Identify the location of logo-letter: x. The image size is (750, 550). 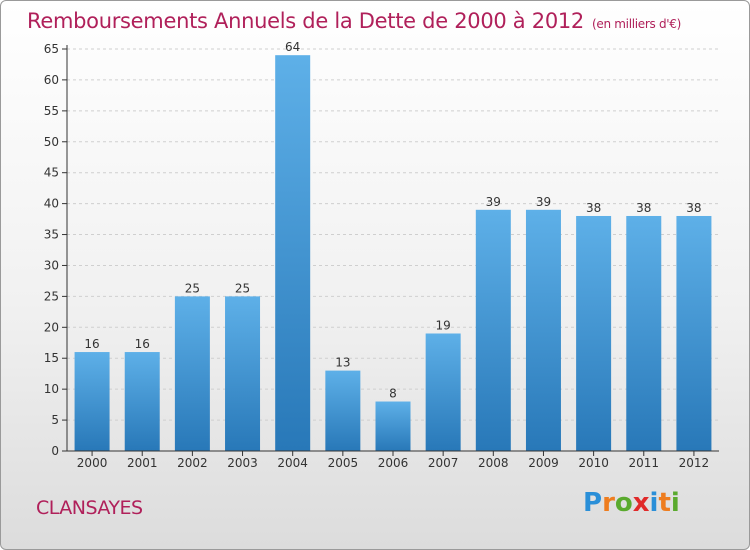
(641, 503).